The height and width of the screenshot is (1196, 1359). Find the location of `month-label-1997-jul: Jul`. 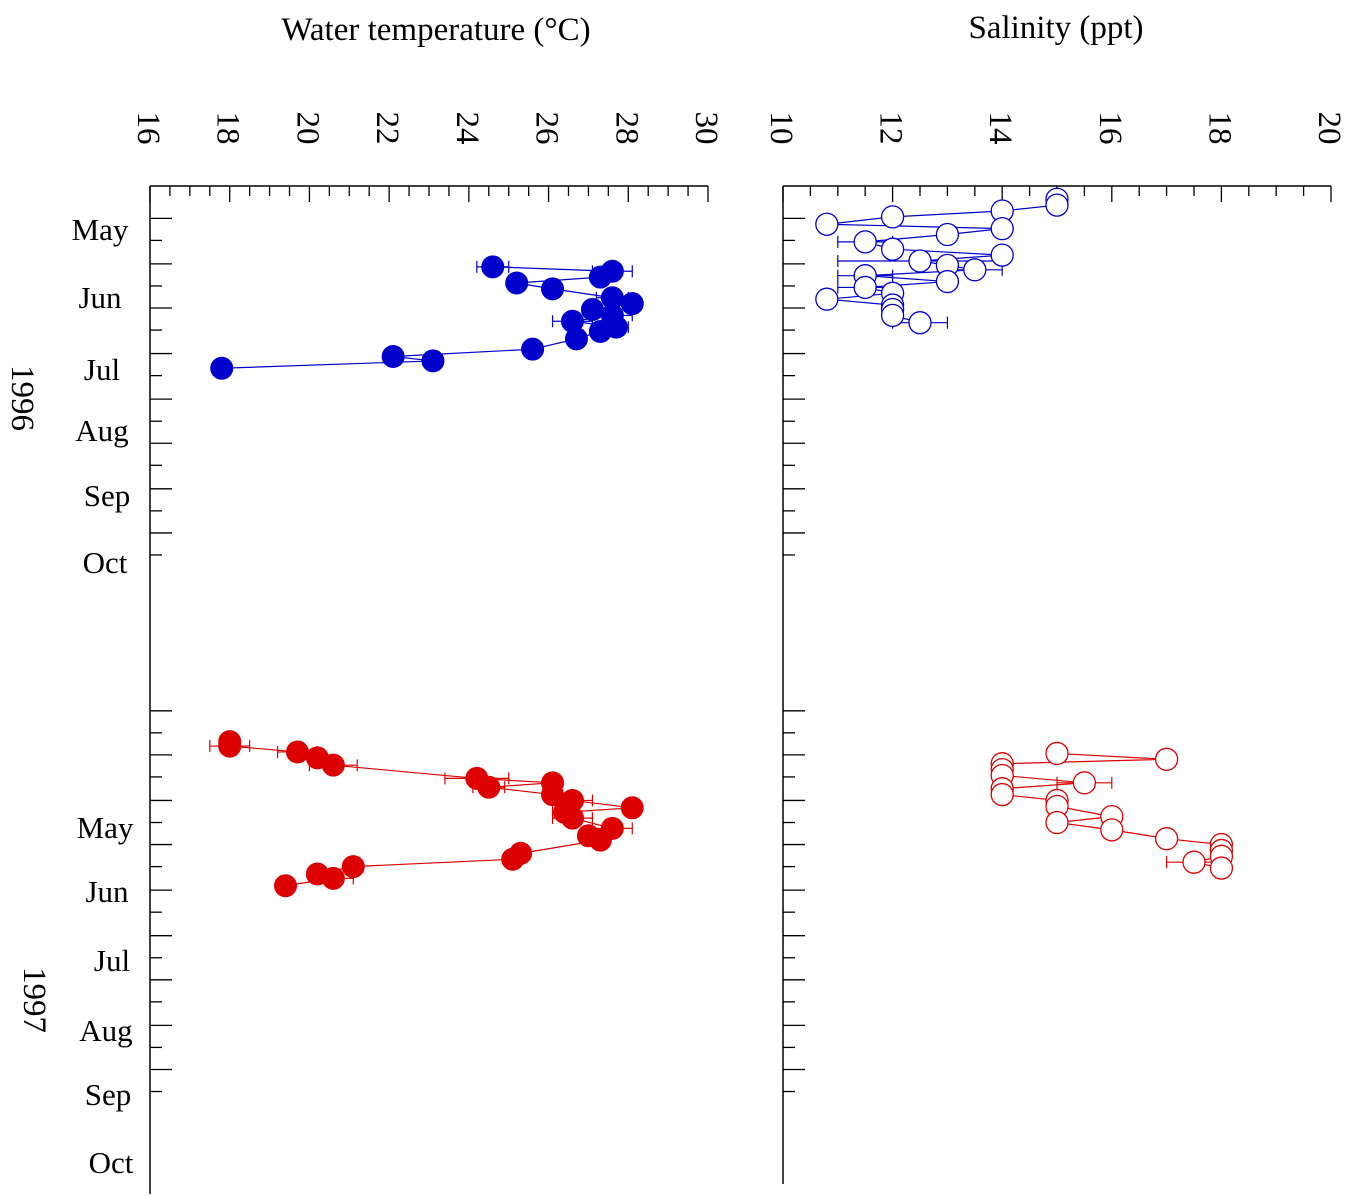

month-label-1997-jul: Jul is located at coordinates (112, 960).